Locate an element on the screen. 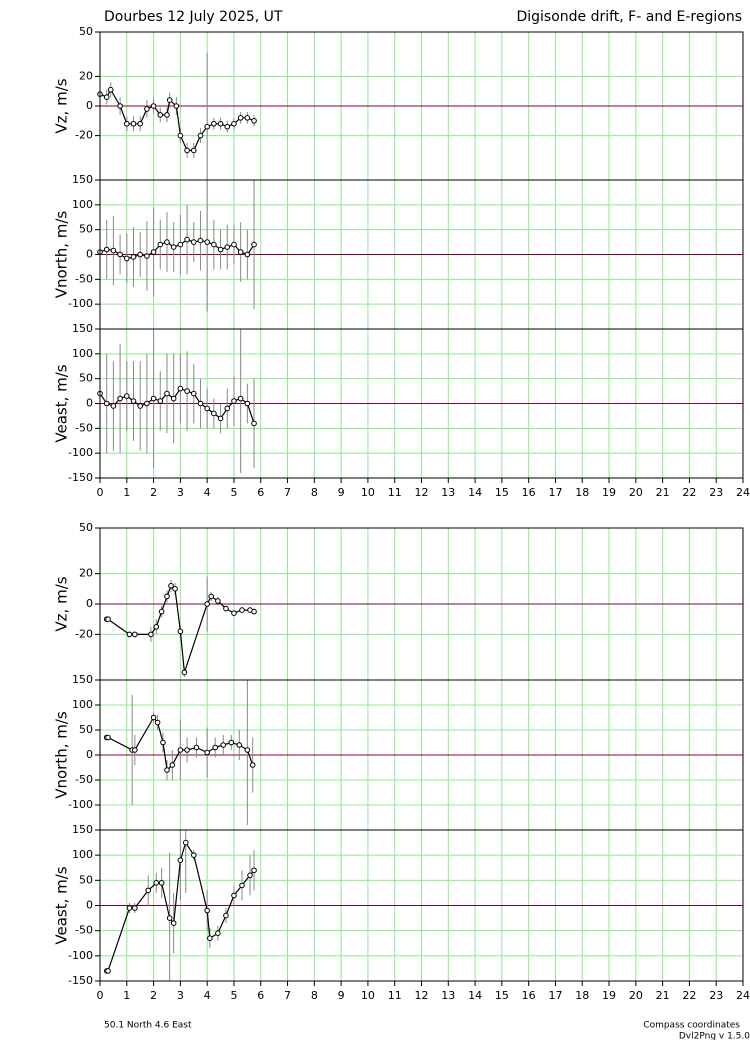  x-tick-label: 1 is located at coordinates (126, 492).